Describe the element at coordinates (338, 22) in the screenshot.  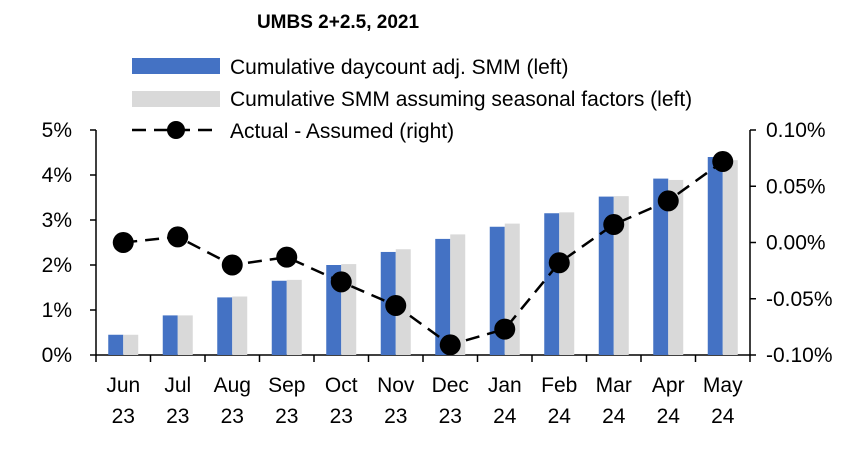
I see `chart-title: UMBS 2+2.5, 2021` at that location.